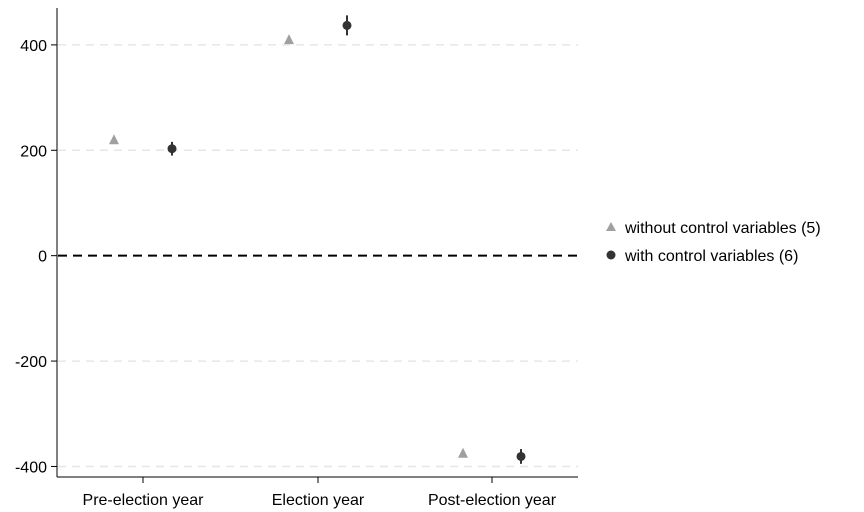 This screenshot has width=864, height=512. I want to click on x-tick-label: Post-election year, so click(492, 500).